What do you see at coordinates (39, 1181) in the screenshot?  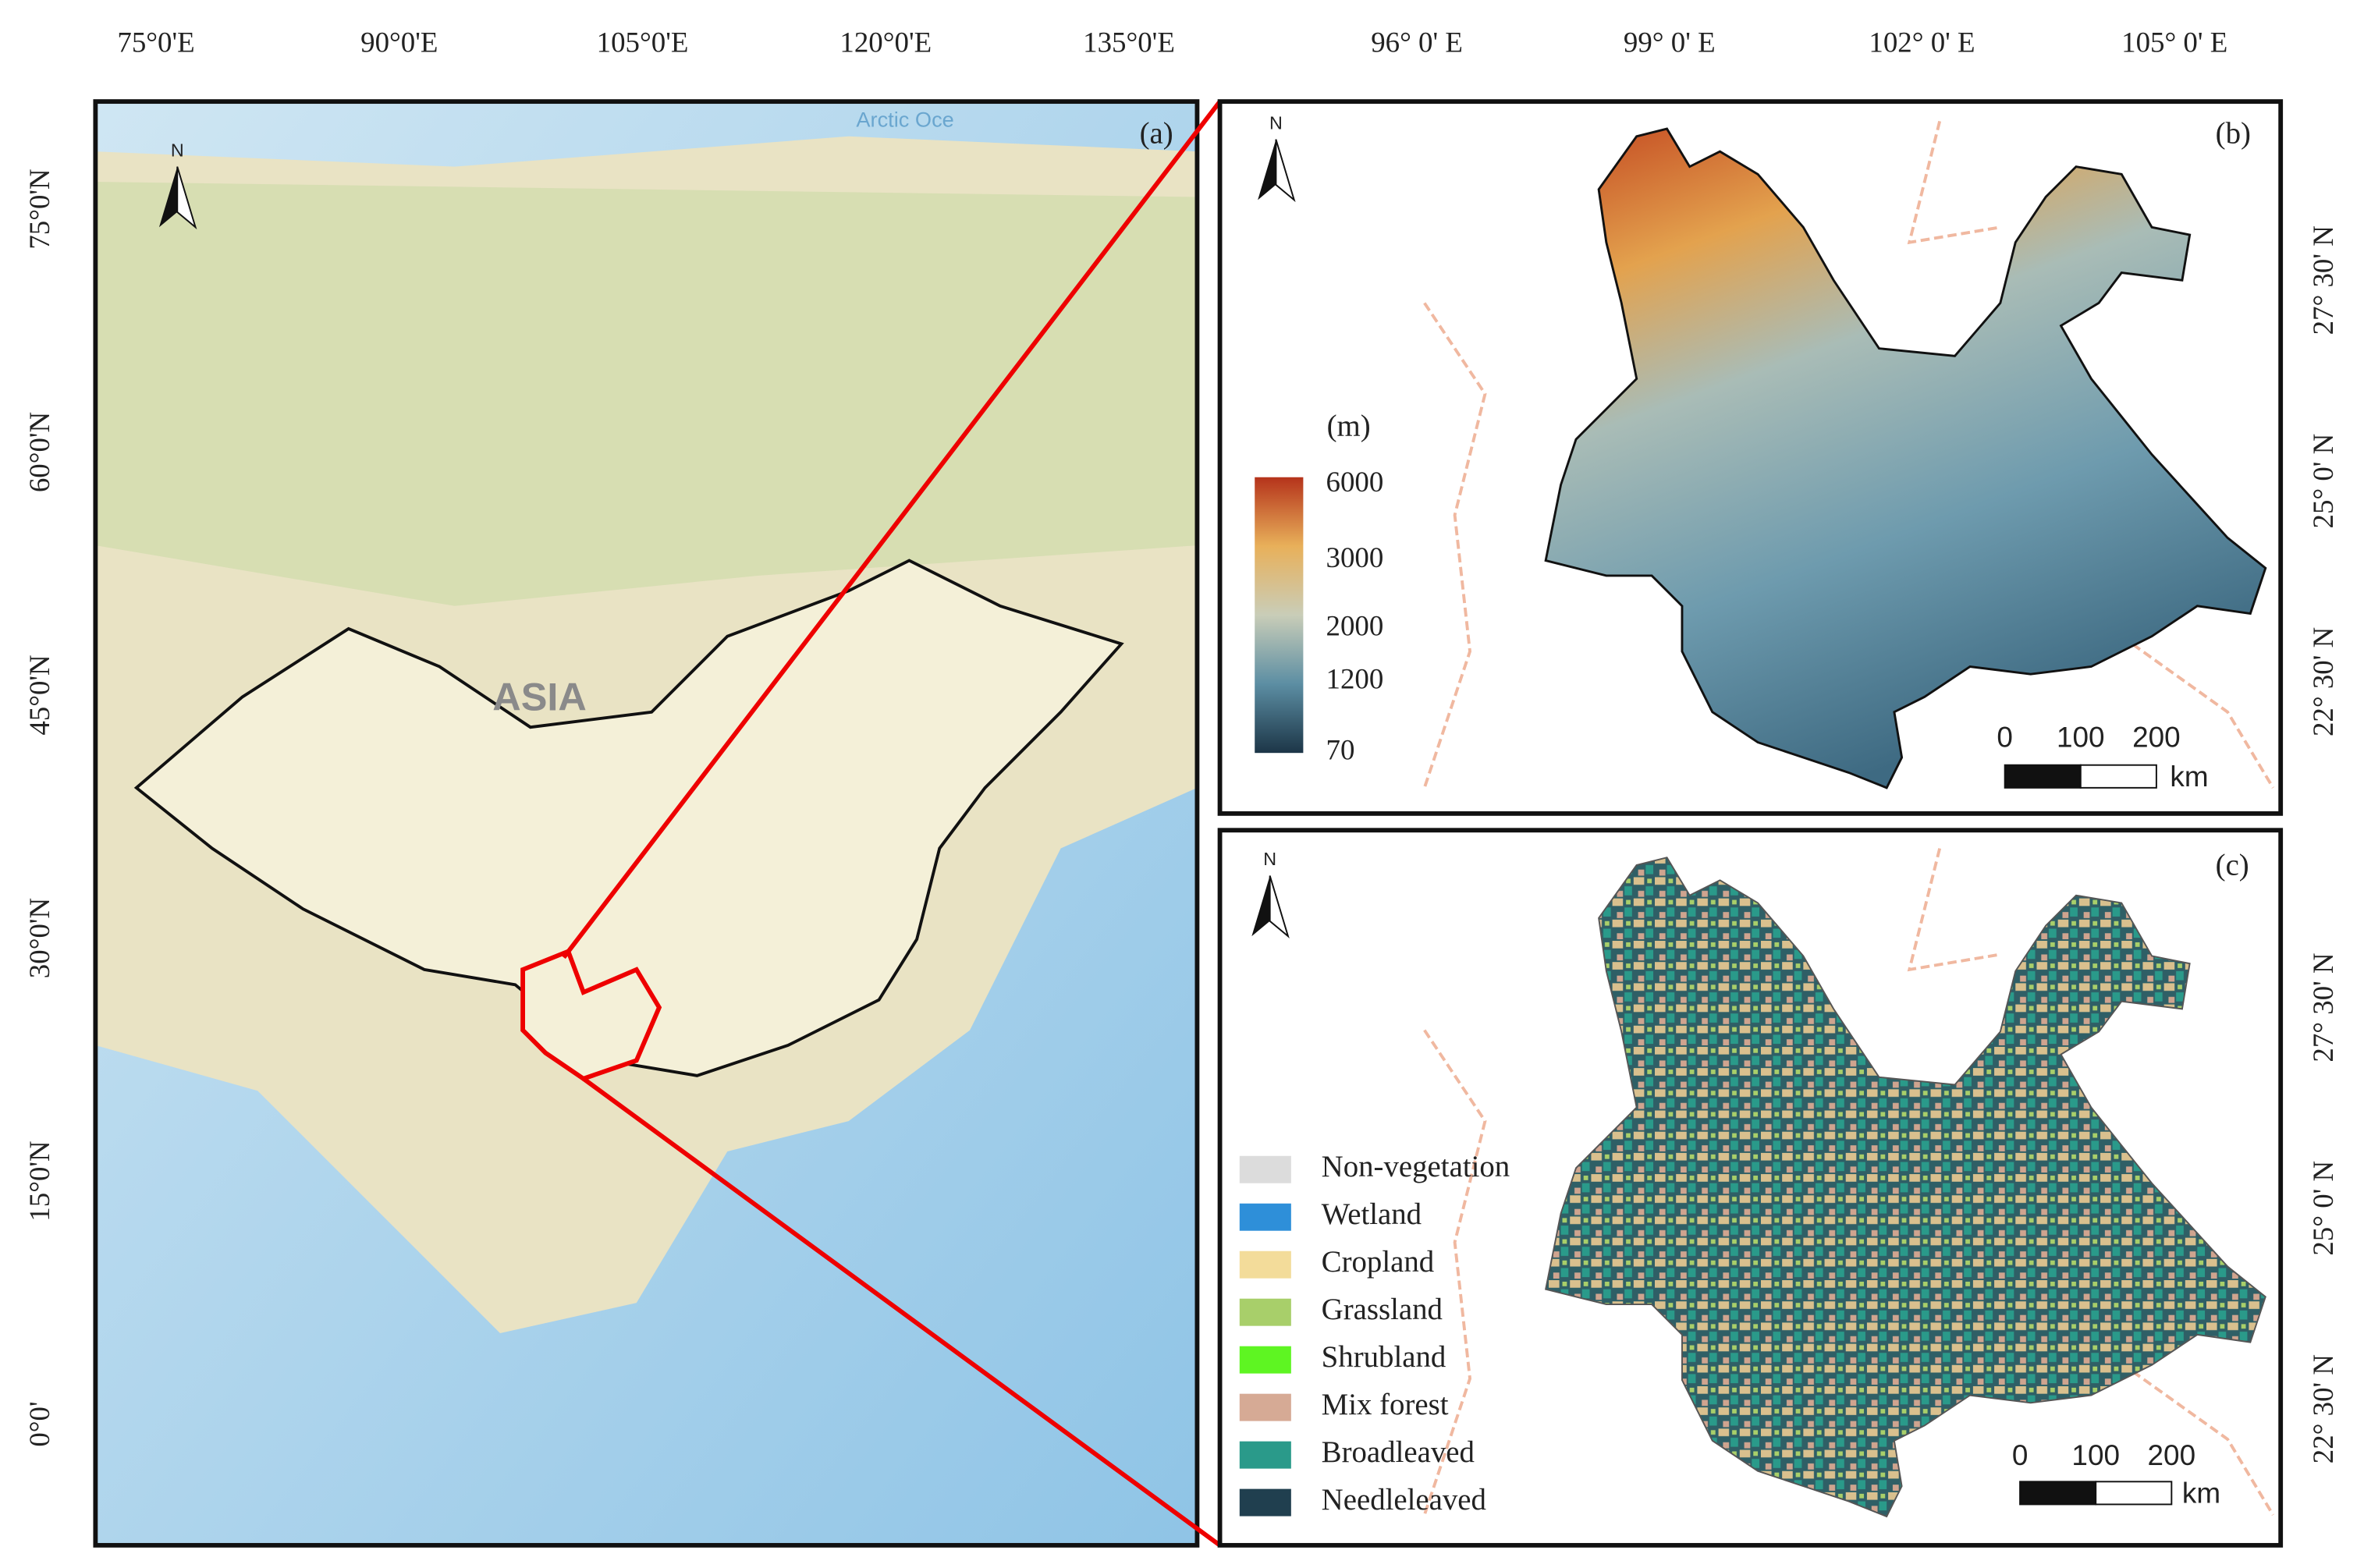 I see `y-tick-label: 15°0'N` at bounding box center [39, 1181].